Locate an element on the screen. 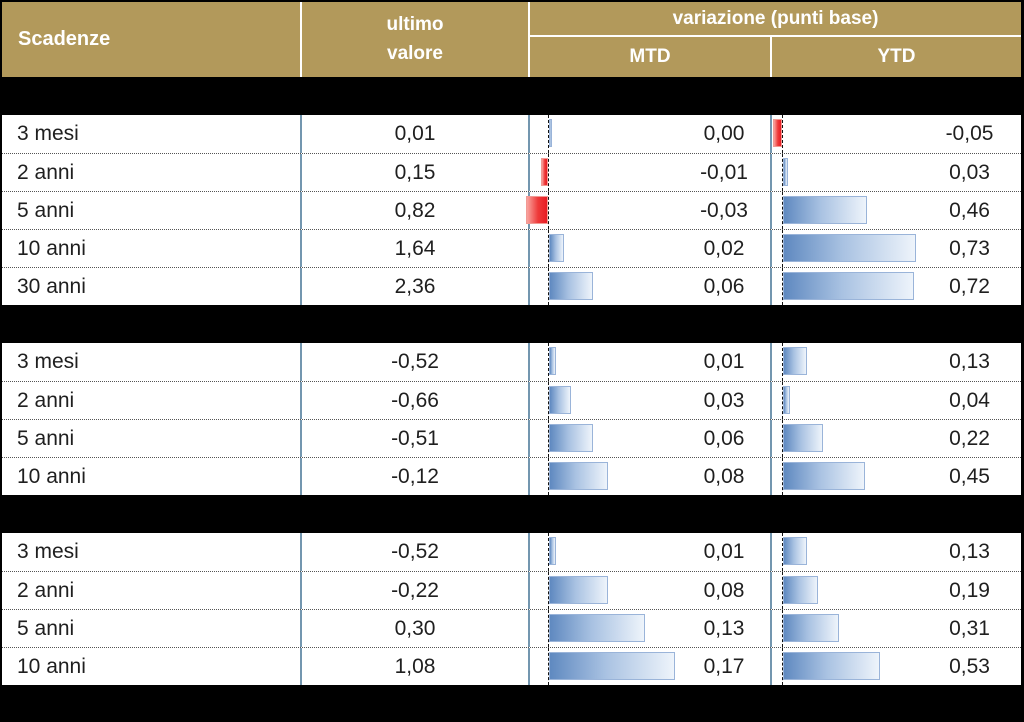 The image size is (1024, 722). ytd-cell: 0,31 is located at coordinates (896, 628).